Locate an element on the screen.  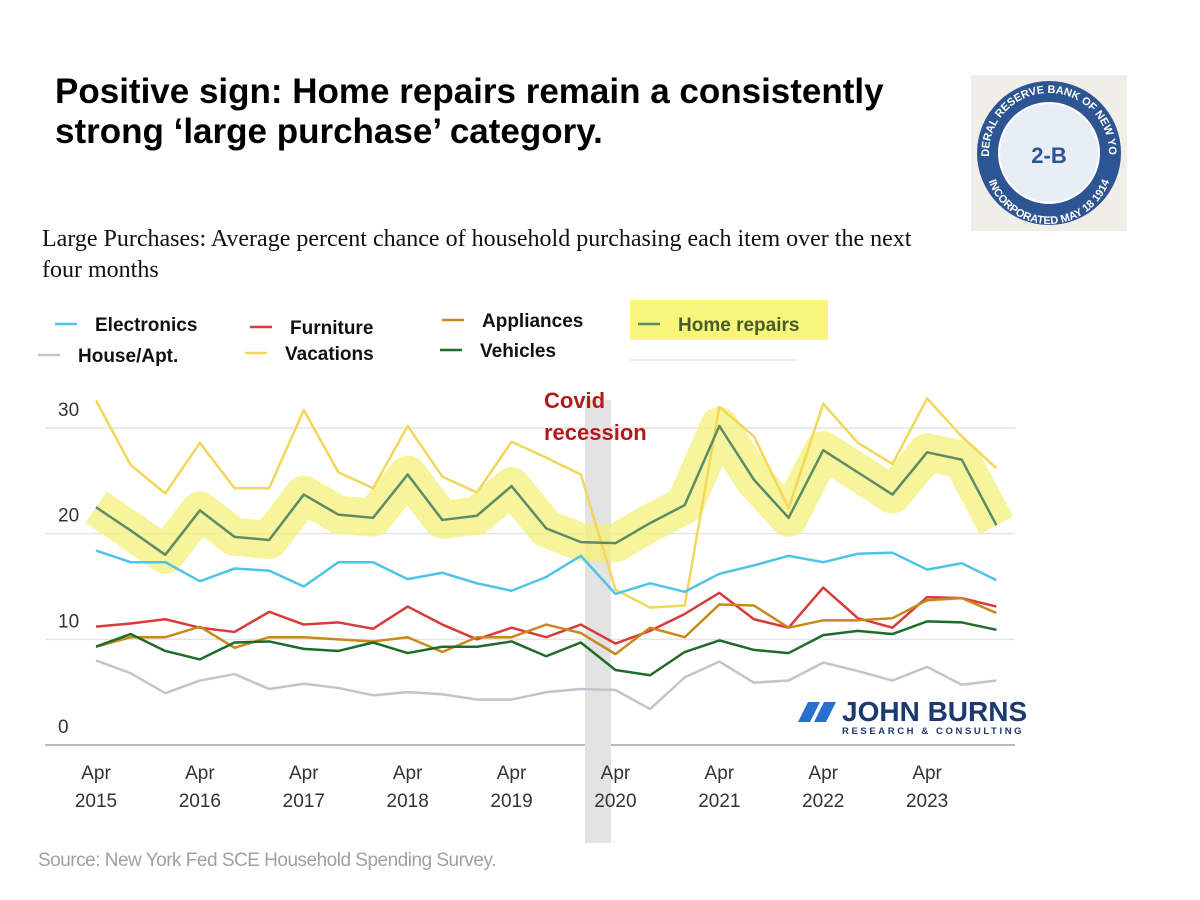
legend-label: Furniture is located at coordinates (331, 328).